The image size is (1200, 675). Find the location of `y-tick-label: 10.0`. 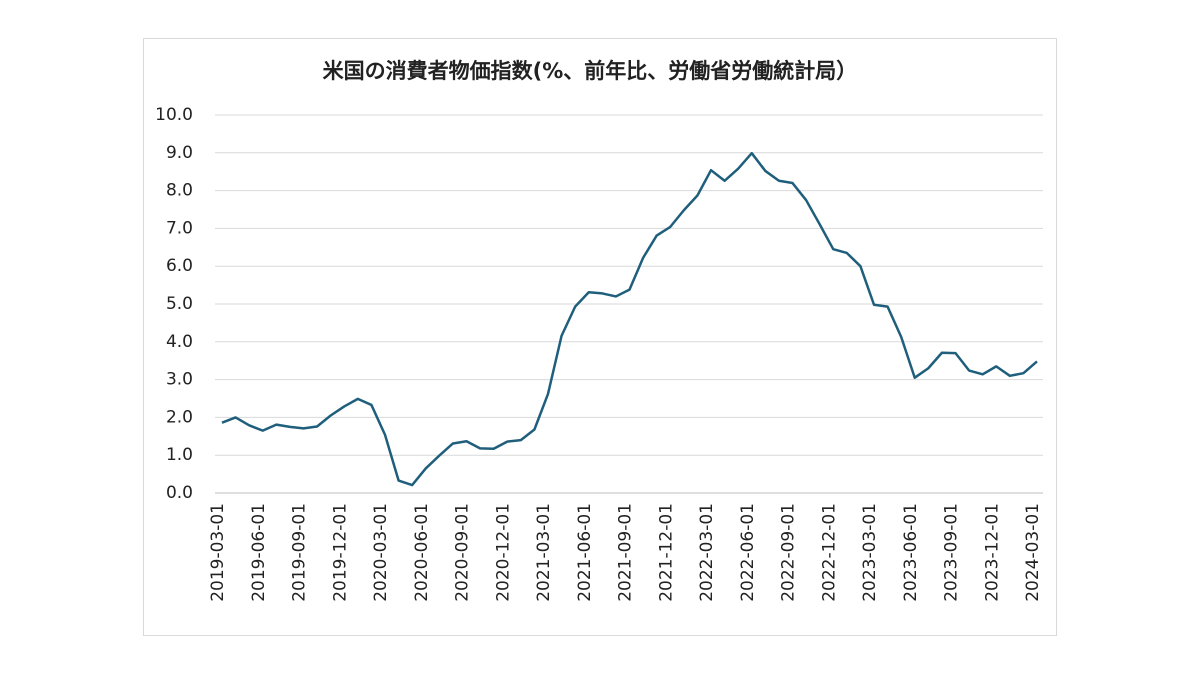

y-tick-label: 10.0 is located at coordinates (174, 115).